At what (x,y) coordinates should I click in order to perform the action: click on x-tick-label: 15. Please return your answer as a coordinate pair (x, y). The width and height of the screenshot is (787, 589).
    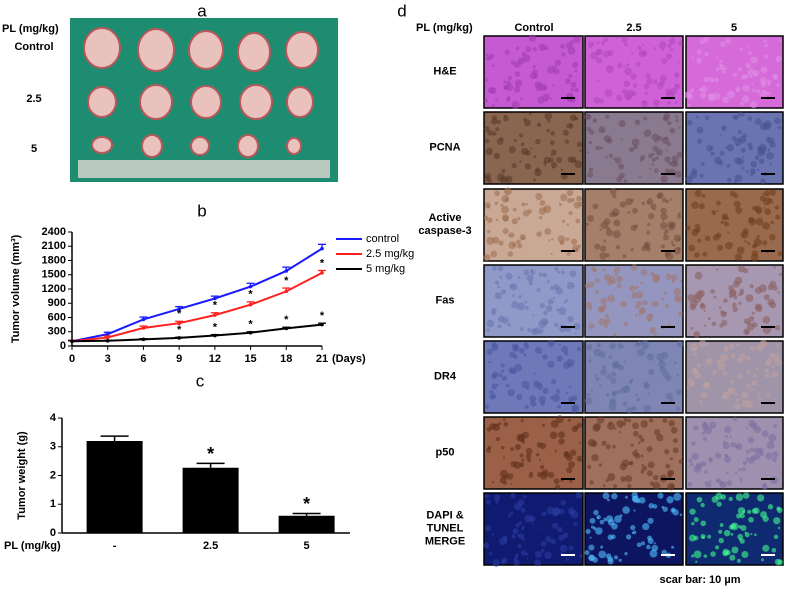
    Looking at the image, I should click on (250, 359).